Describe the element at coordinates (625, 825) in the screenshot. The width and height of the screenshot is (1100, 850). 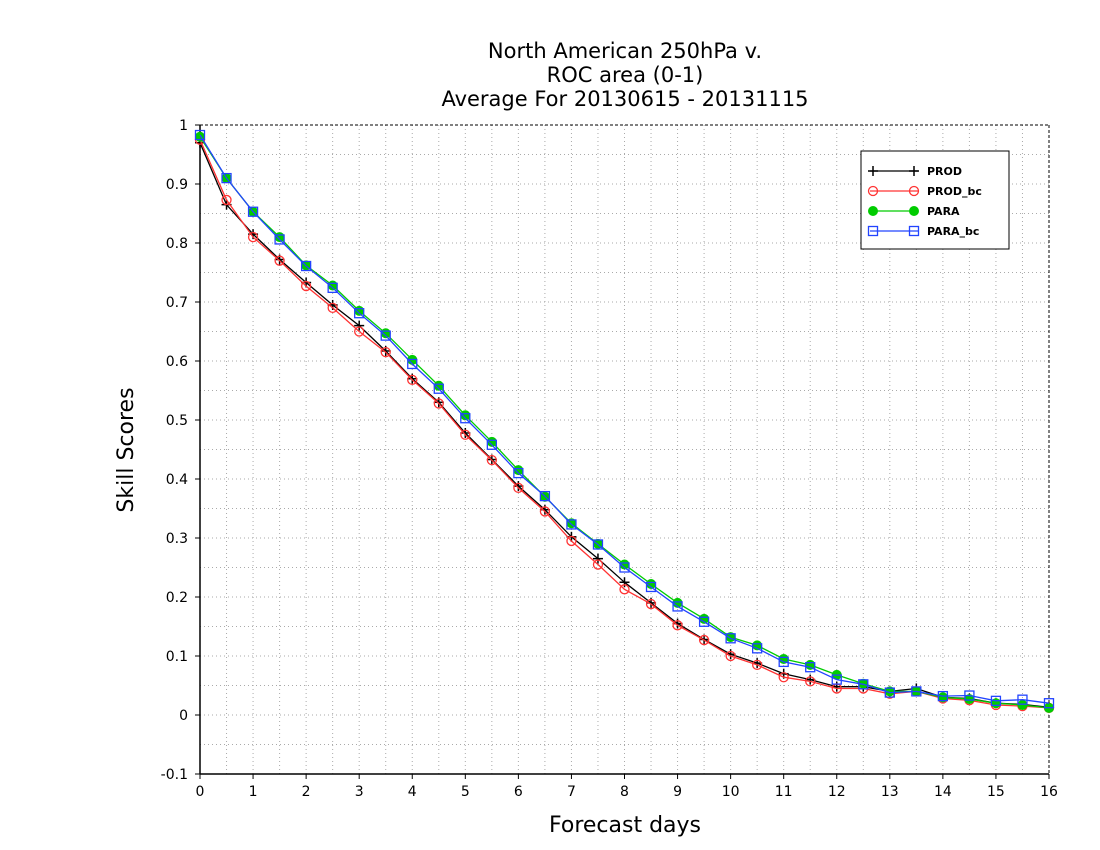
I see `x-axis-label: Forecast days` at that location.